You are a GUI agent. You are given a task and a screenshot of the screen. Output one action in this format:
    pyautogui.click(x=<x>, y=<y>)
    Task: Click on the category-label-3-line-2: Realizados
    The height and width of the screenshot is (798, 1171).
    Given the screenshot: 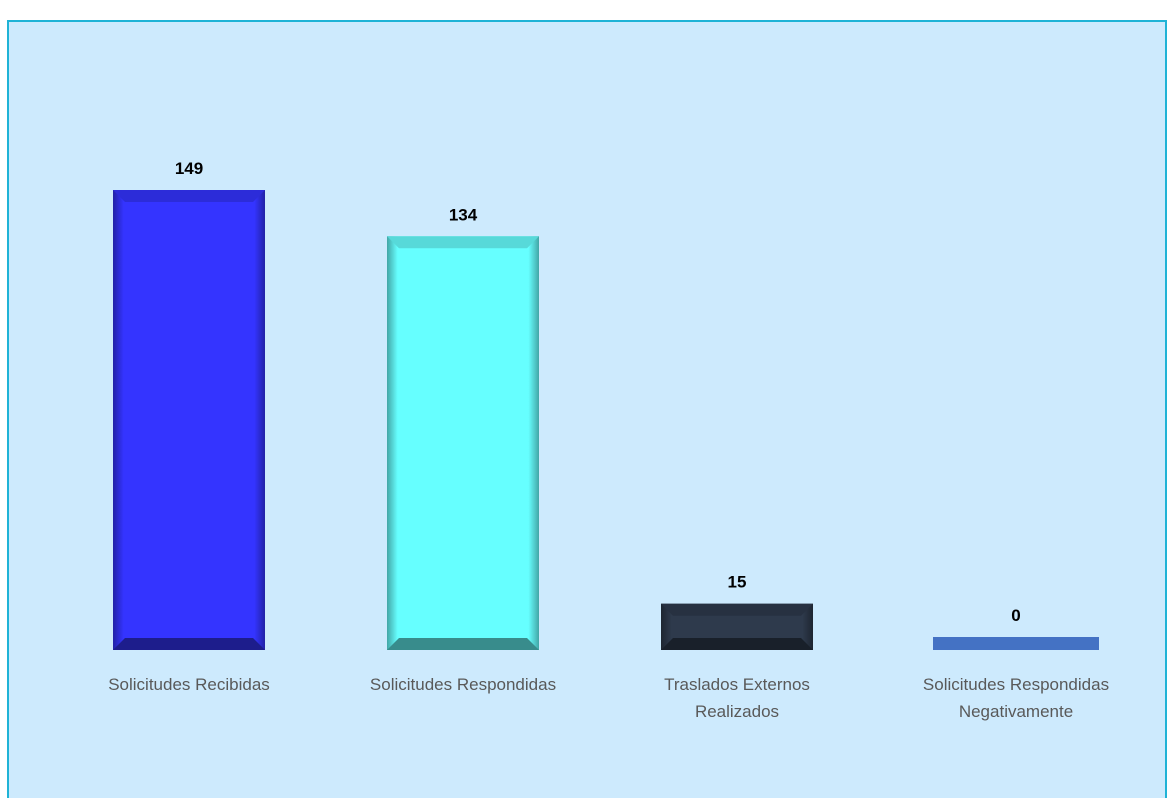 What is the action you would take?
    pyautogui.click(x=737, y=711)
    